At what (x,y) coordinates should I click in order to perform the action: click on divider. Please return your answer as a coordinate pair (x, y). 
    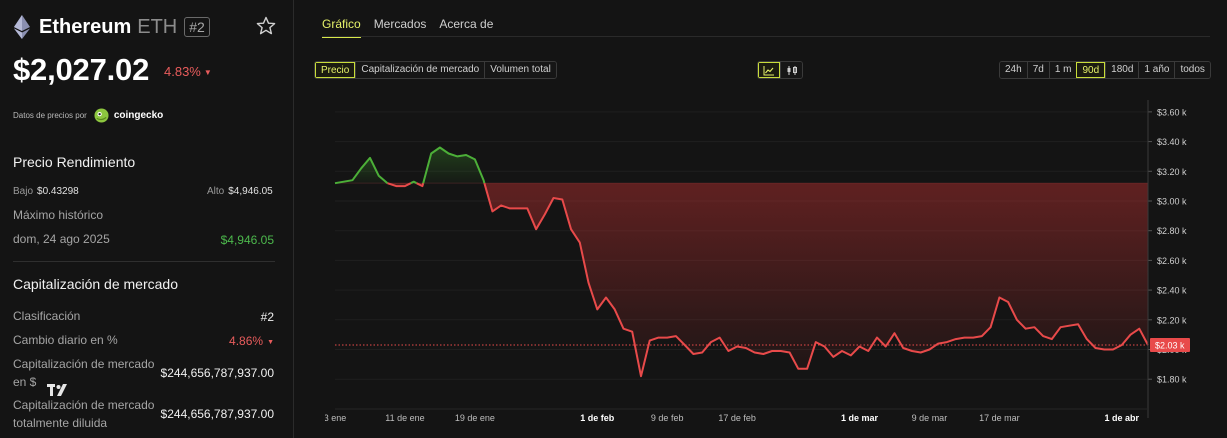
    Looking at the image, I should click on (144, 261).